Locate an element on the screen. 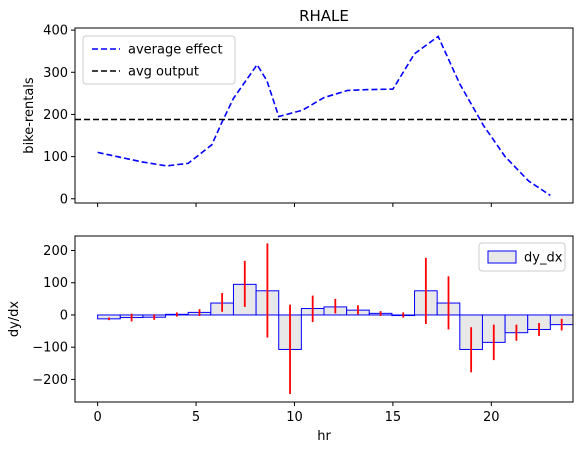 This screenshot has height=455, width=583. x-tick-label: 0 is located at coordinates (97, 417).